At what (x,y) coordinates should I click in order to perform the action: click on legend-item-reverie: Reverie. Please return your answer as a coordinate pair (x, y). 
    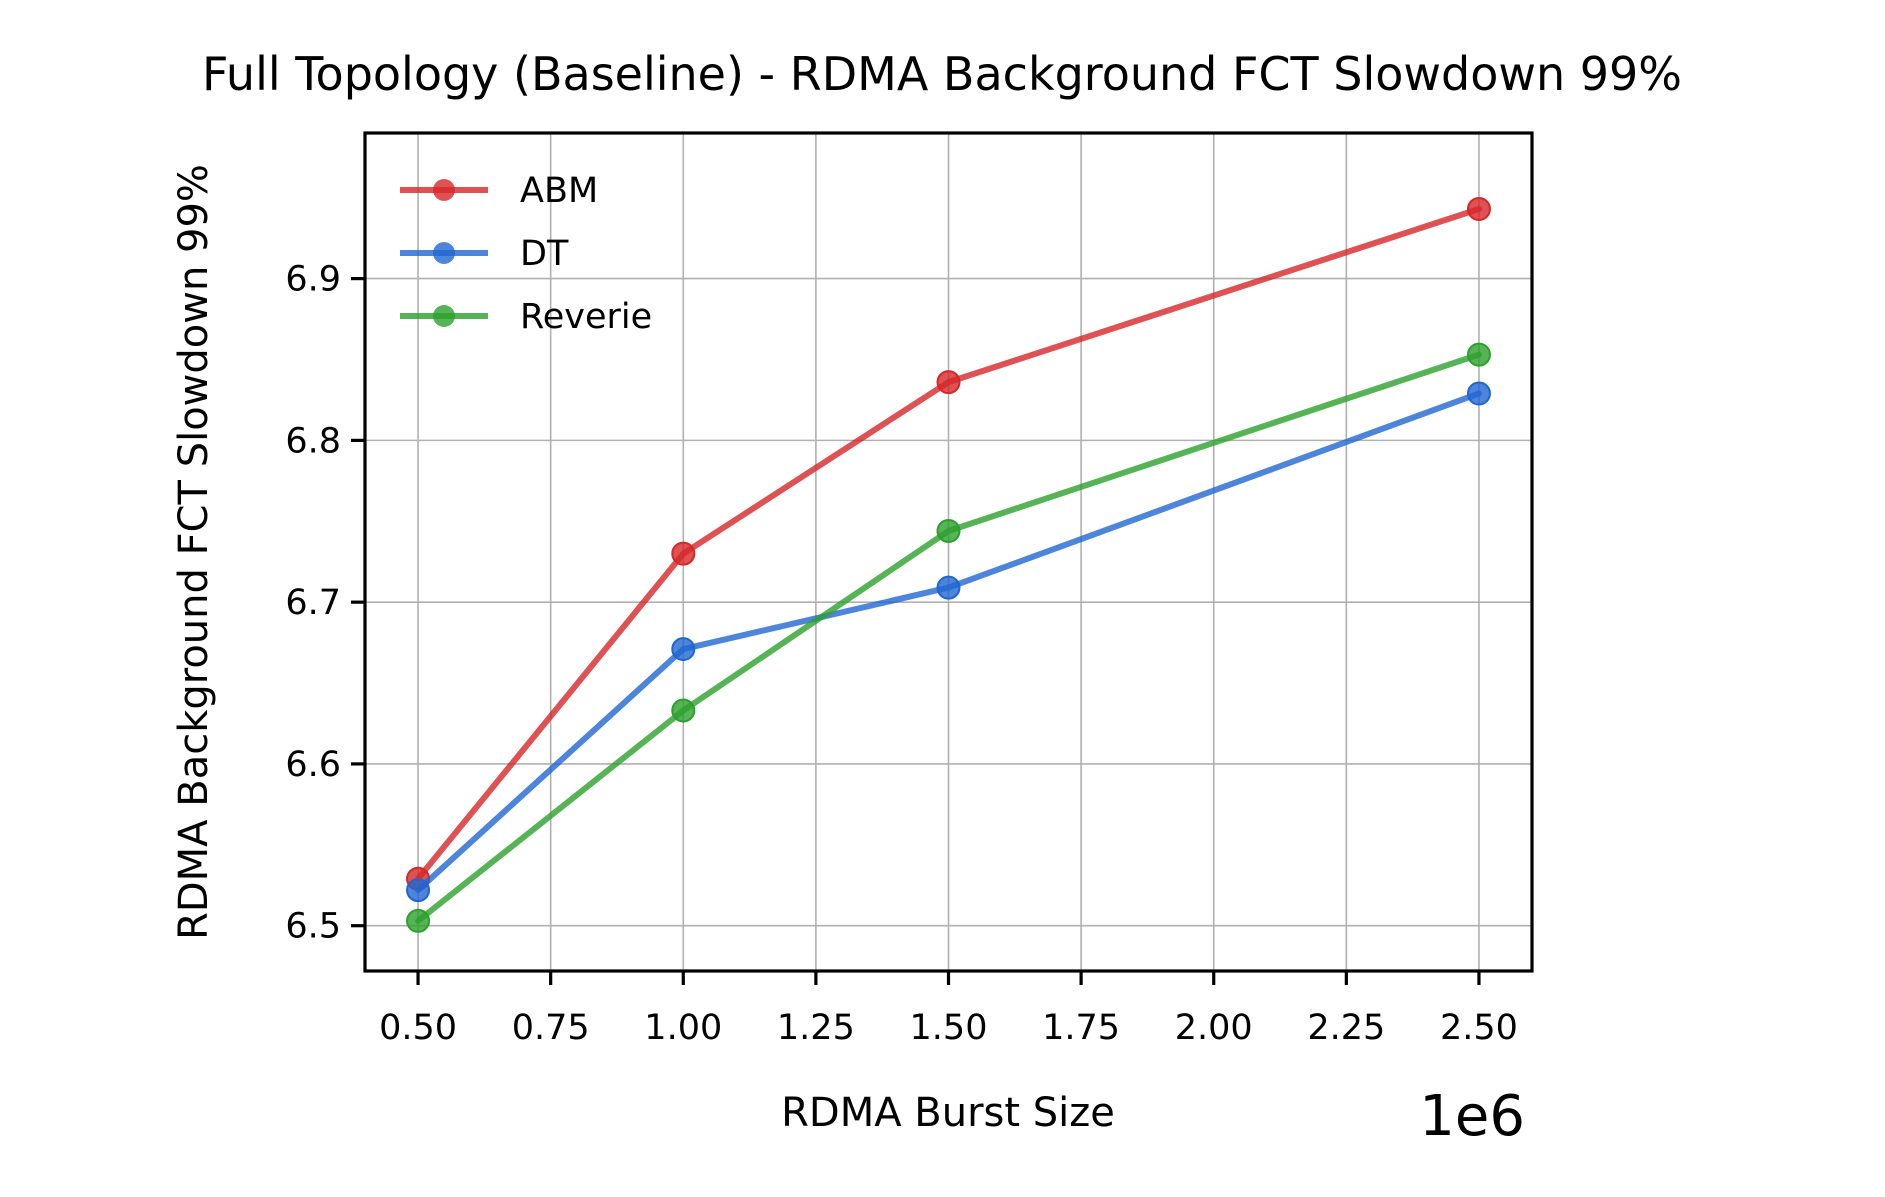
    Looking at the image, I should click on (526, 317).